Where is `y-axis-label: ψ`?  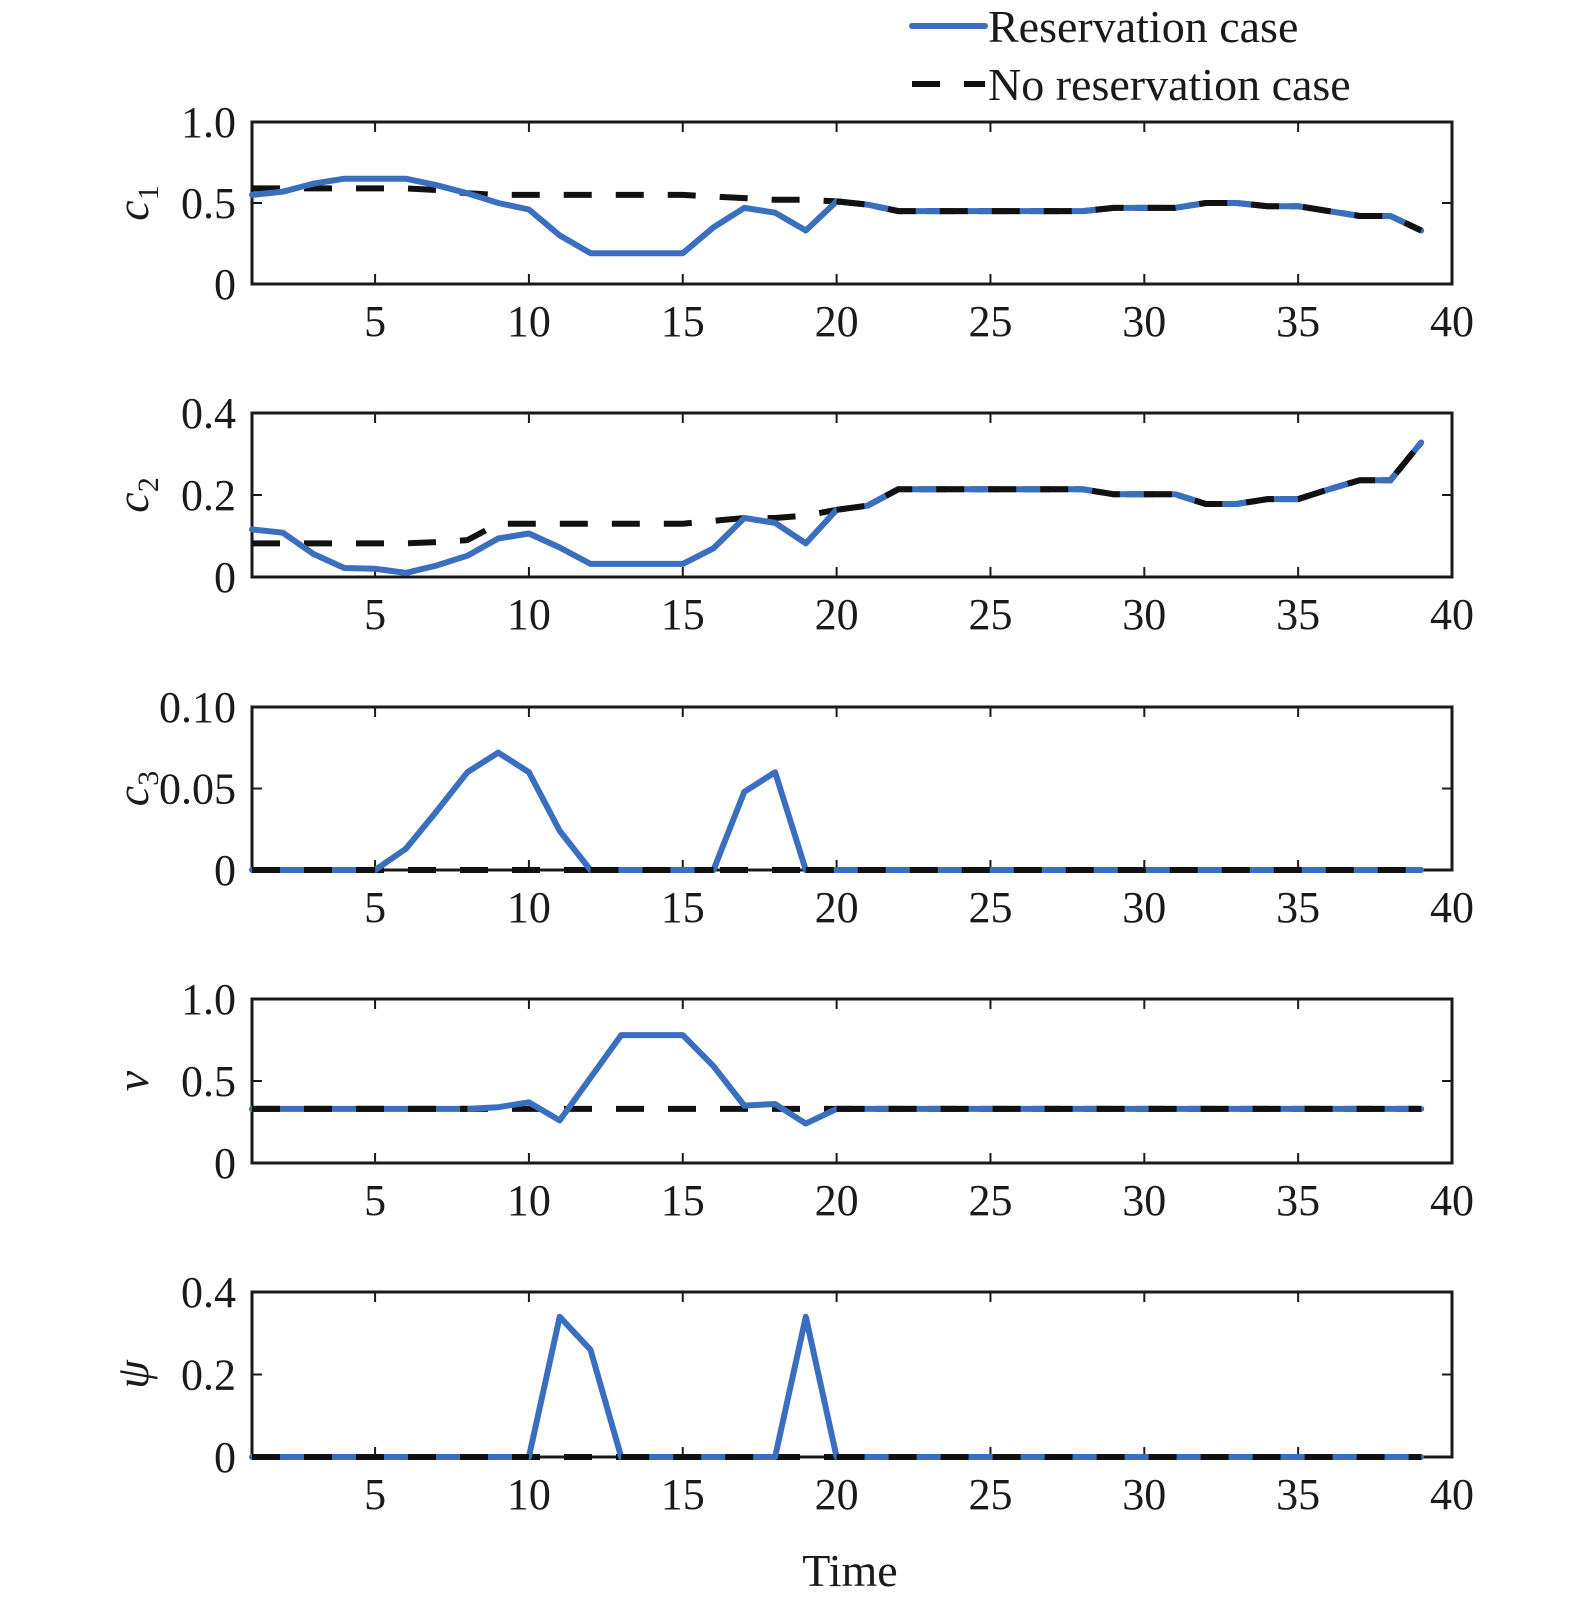
y-axis-label: ψ is located at coordinates (132, 1374).